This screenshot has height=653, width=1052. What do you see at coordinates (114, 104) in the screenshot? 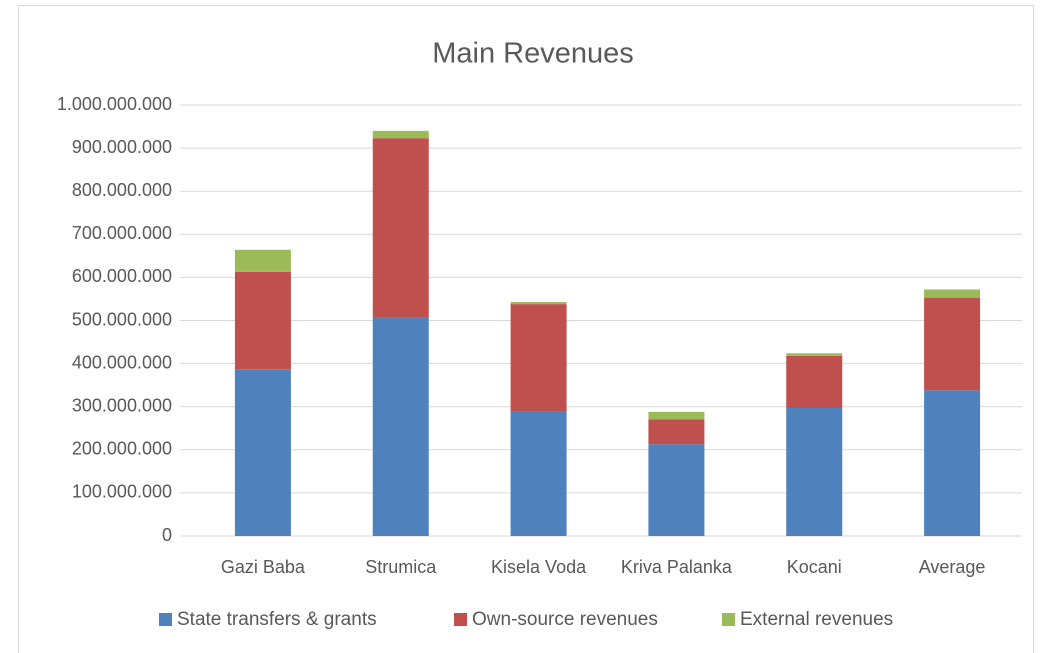
I see `y-tick-label: 1.000.000.000` at bounding box center [114, 104].